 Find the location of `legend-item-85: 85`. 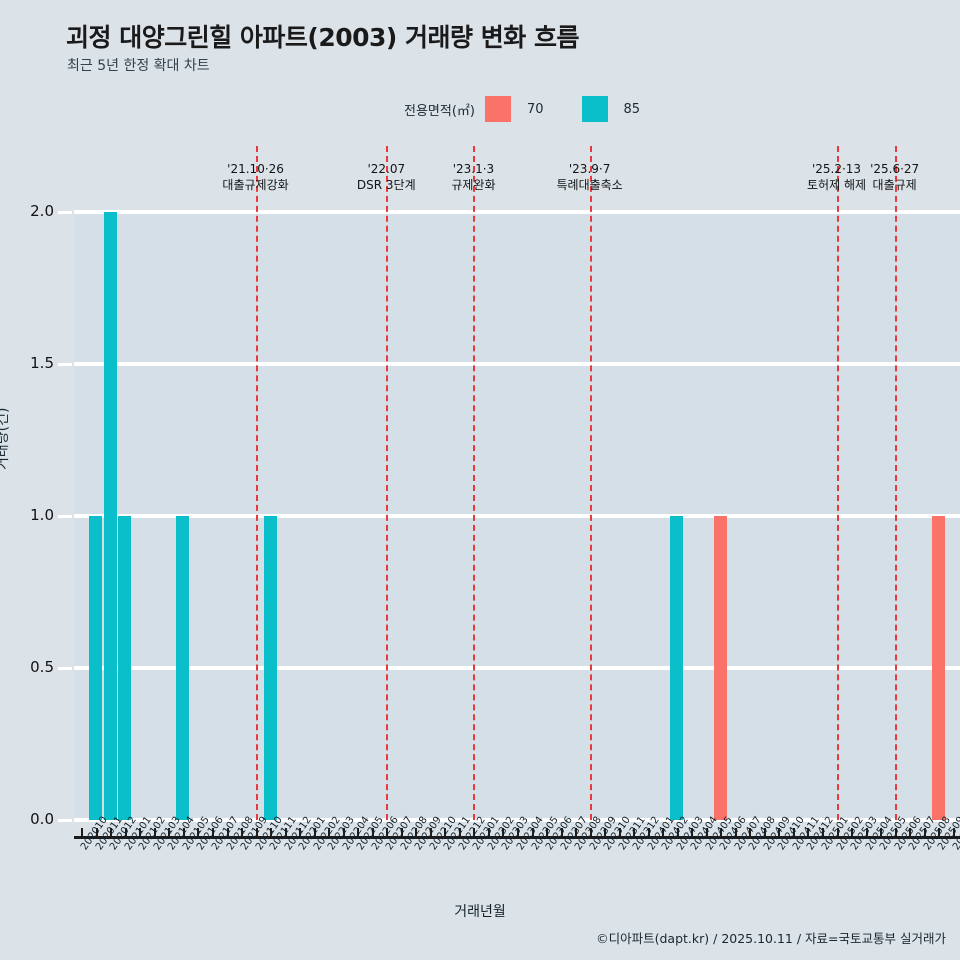

legend-item-85: 85 is located at coordinates (626, 109).